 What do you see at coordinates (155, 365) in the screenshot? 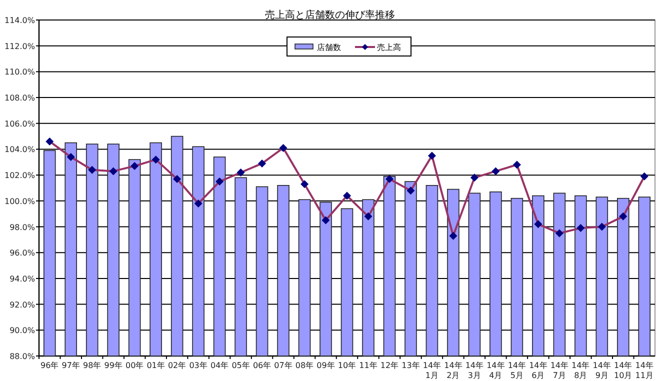
I see `x-tick-label: 01年` at bounding box center [155, 365].